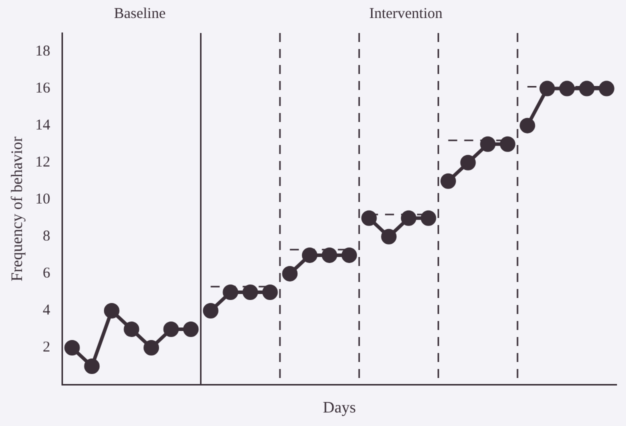 The height and width of the screenshot is (426, 626). Describe the element at coordinates (17, 209) in the screenshot. I see `y-axis-title: Frequency of behavior` at that location.